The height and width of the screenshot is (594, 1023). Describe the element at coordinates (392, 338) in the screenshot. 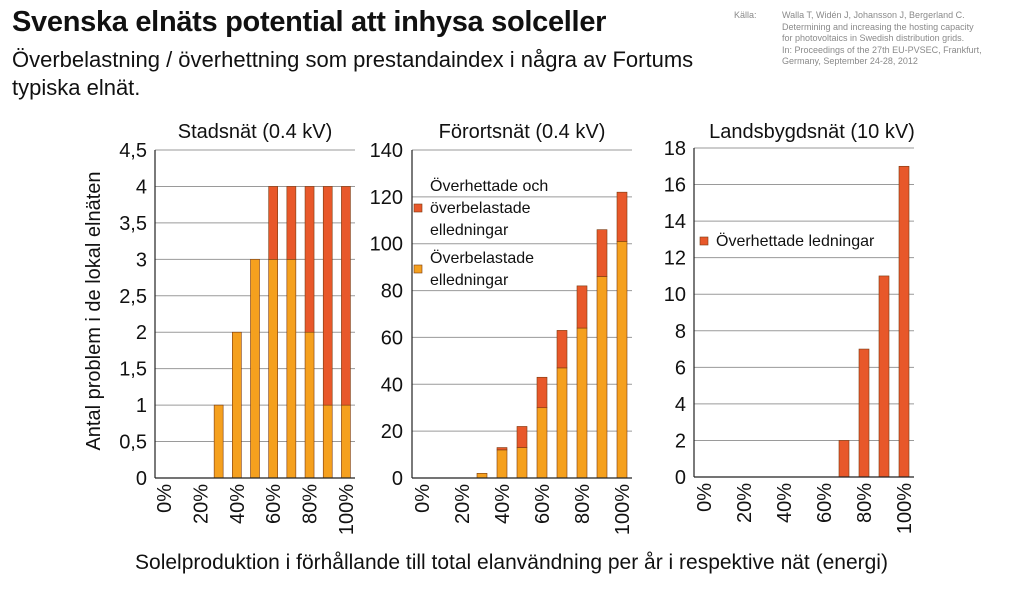

I see `y-tick-label: 60` at that location.